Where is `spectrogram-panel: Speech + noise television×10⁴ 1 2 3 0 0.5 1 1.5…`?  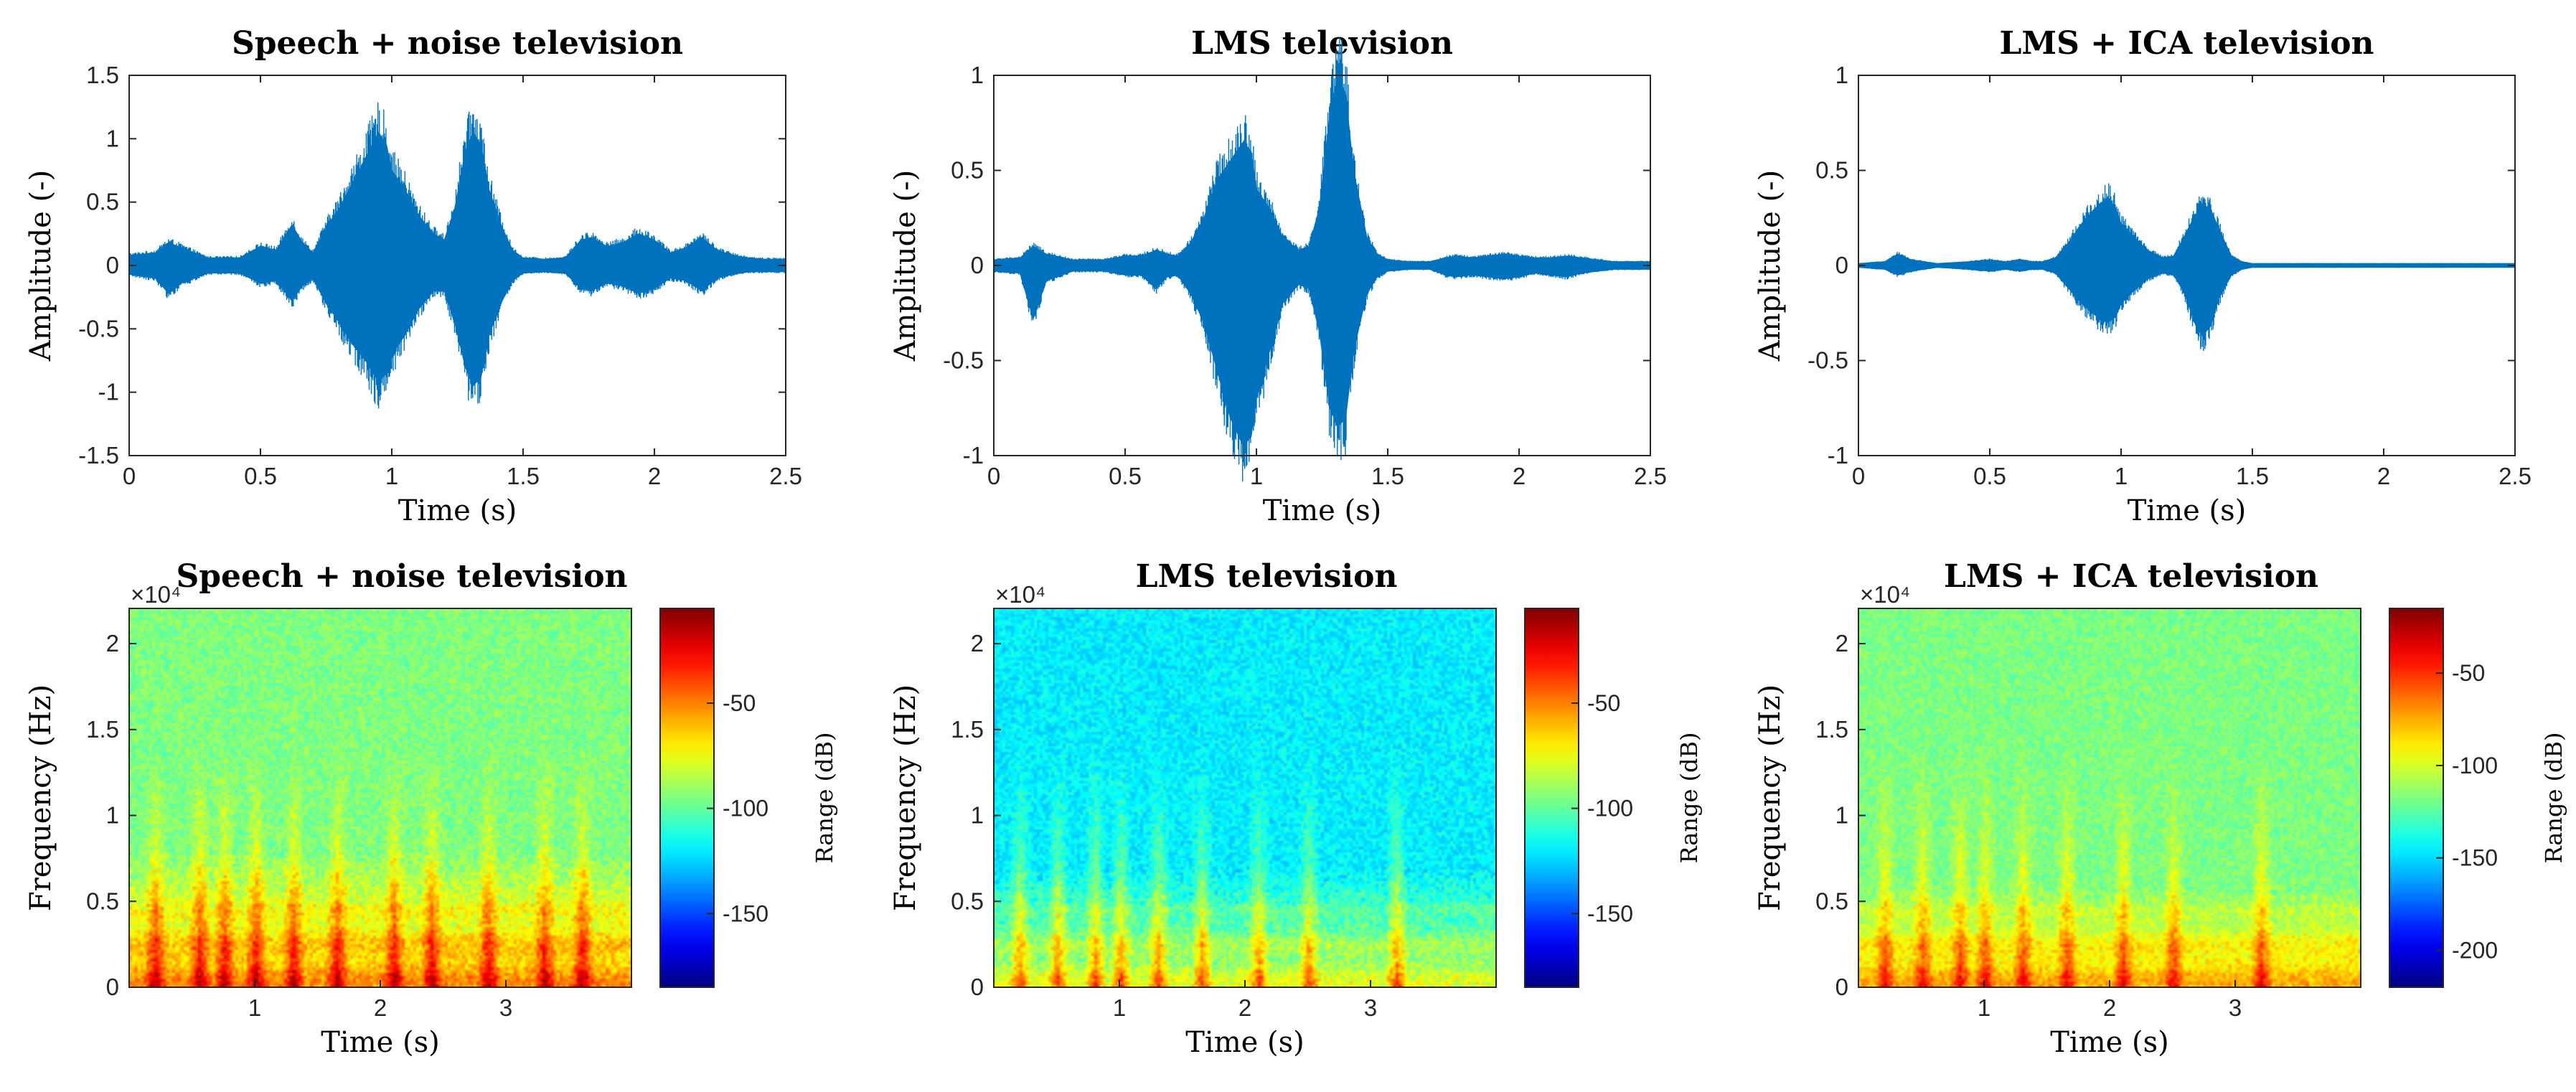
spectrogram-panel: Speech + noise television×10⁴ 1 2 3 0 0.5 1 1.5… is located at coordinates (431, 808).